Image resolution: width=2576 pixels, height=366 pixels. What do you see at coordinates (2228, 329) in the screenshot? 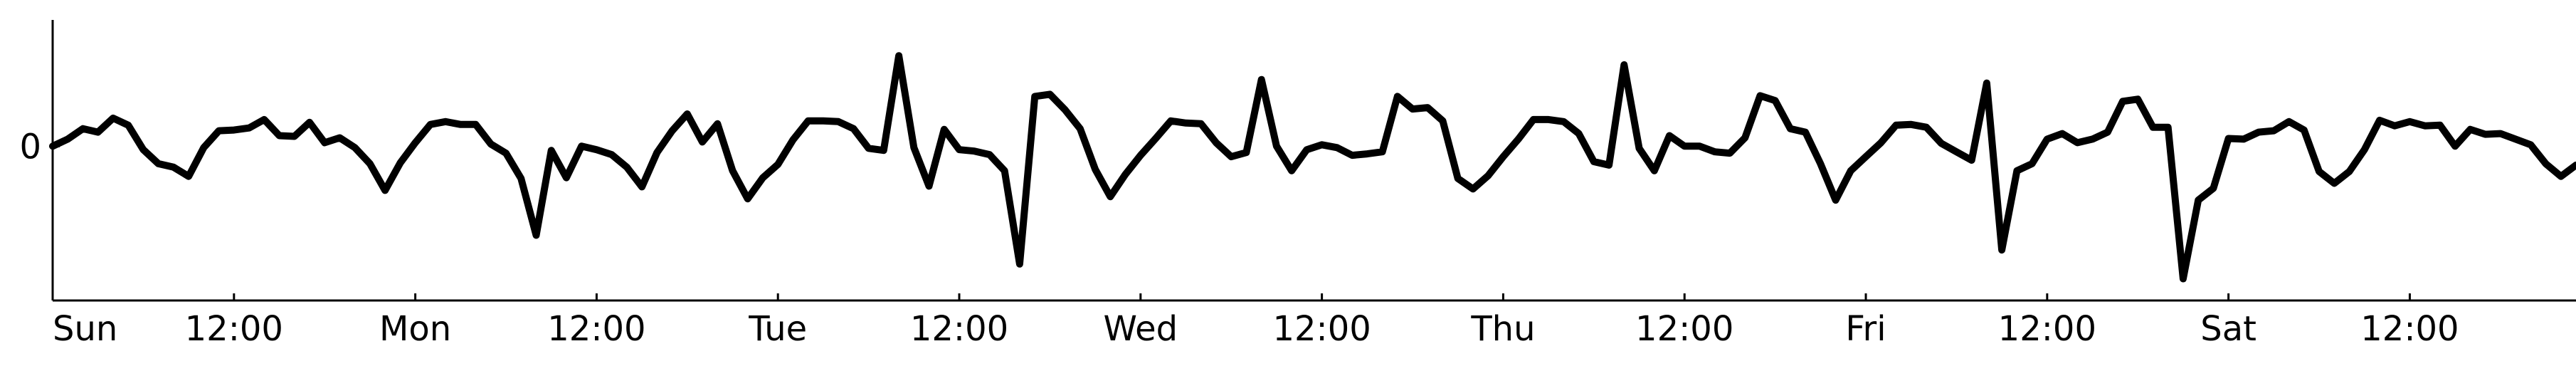
I see `x-tick-label: Sat` at bounding box center [2228, 329].